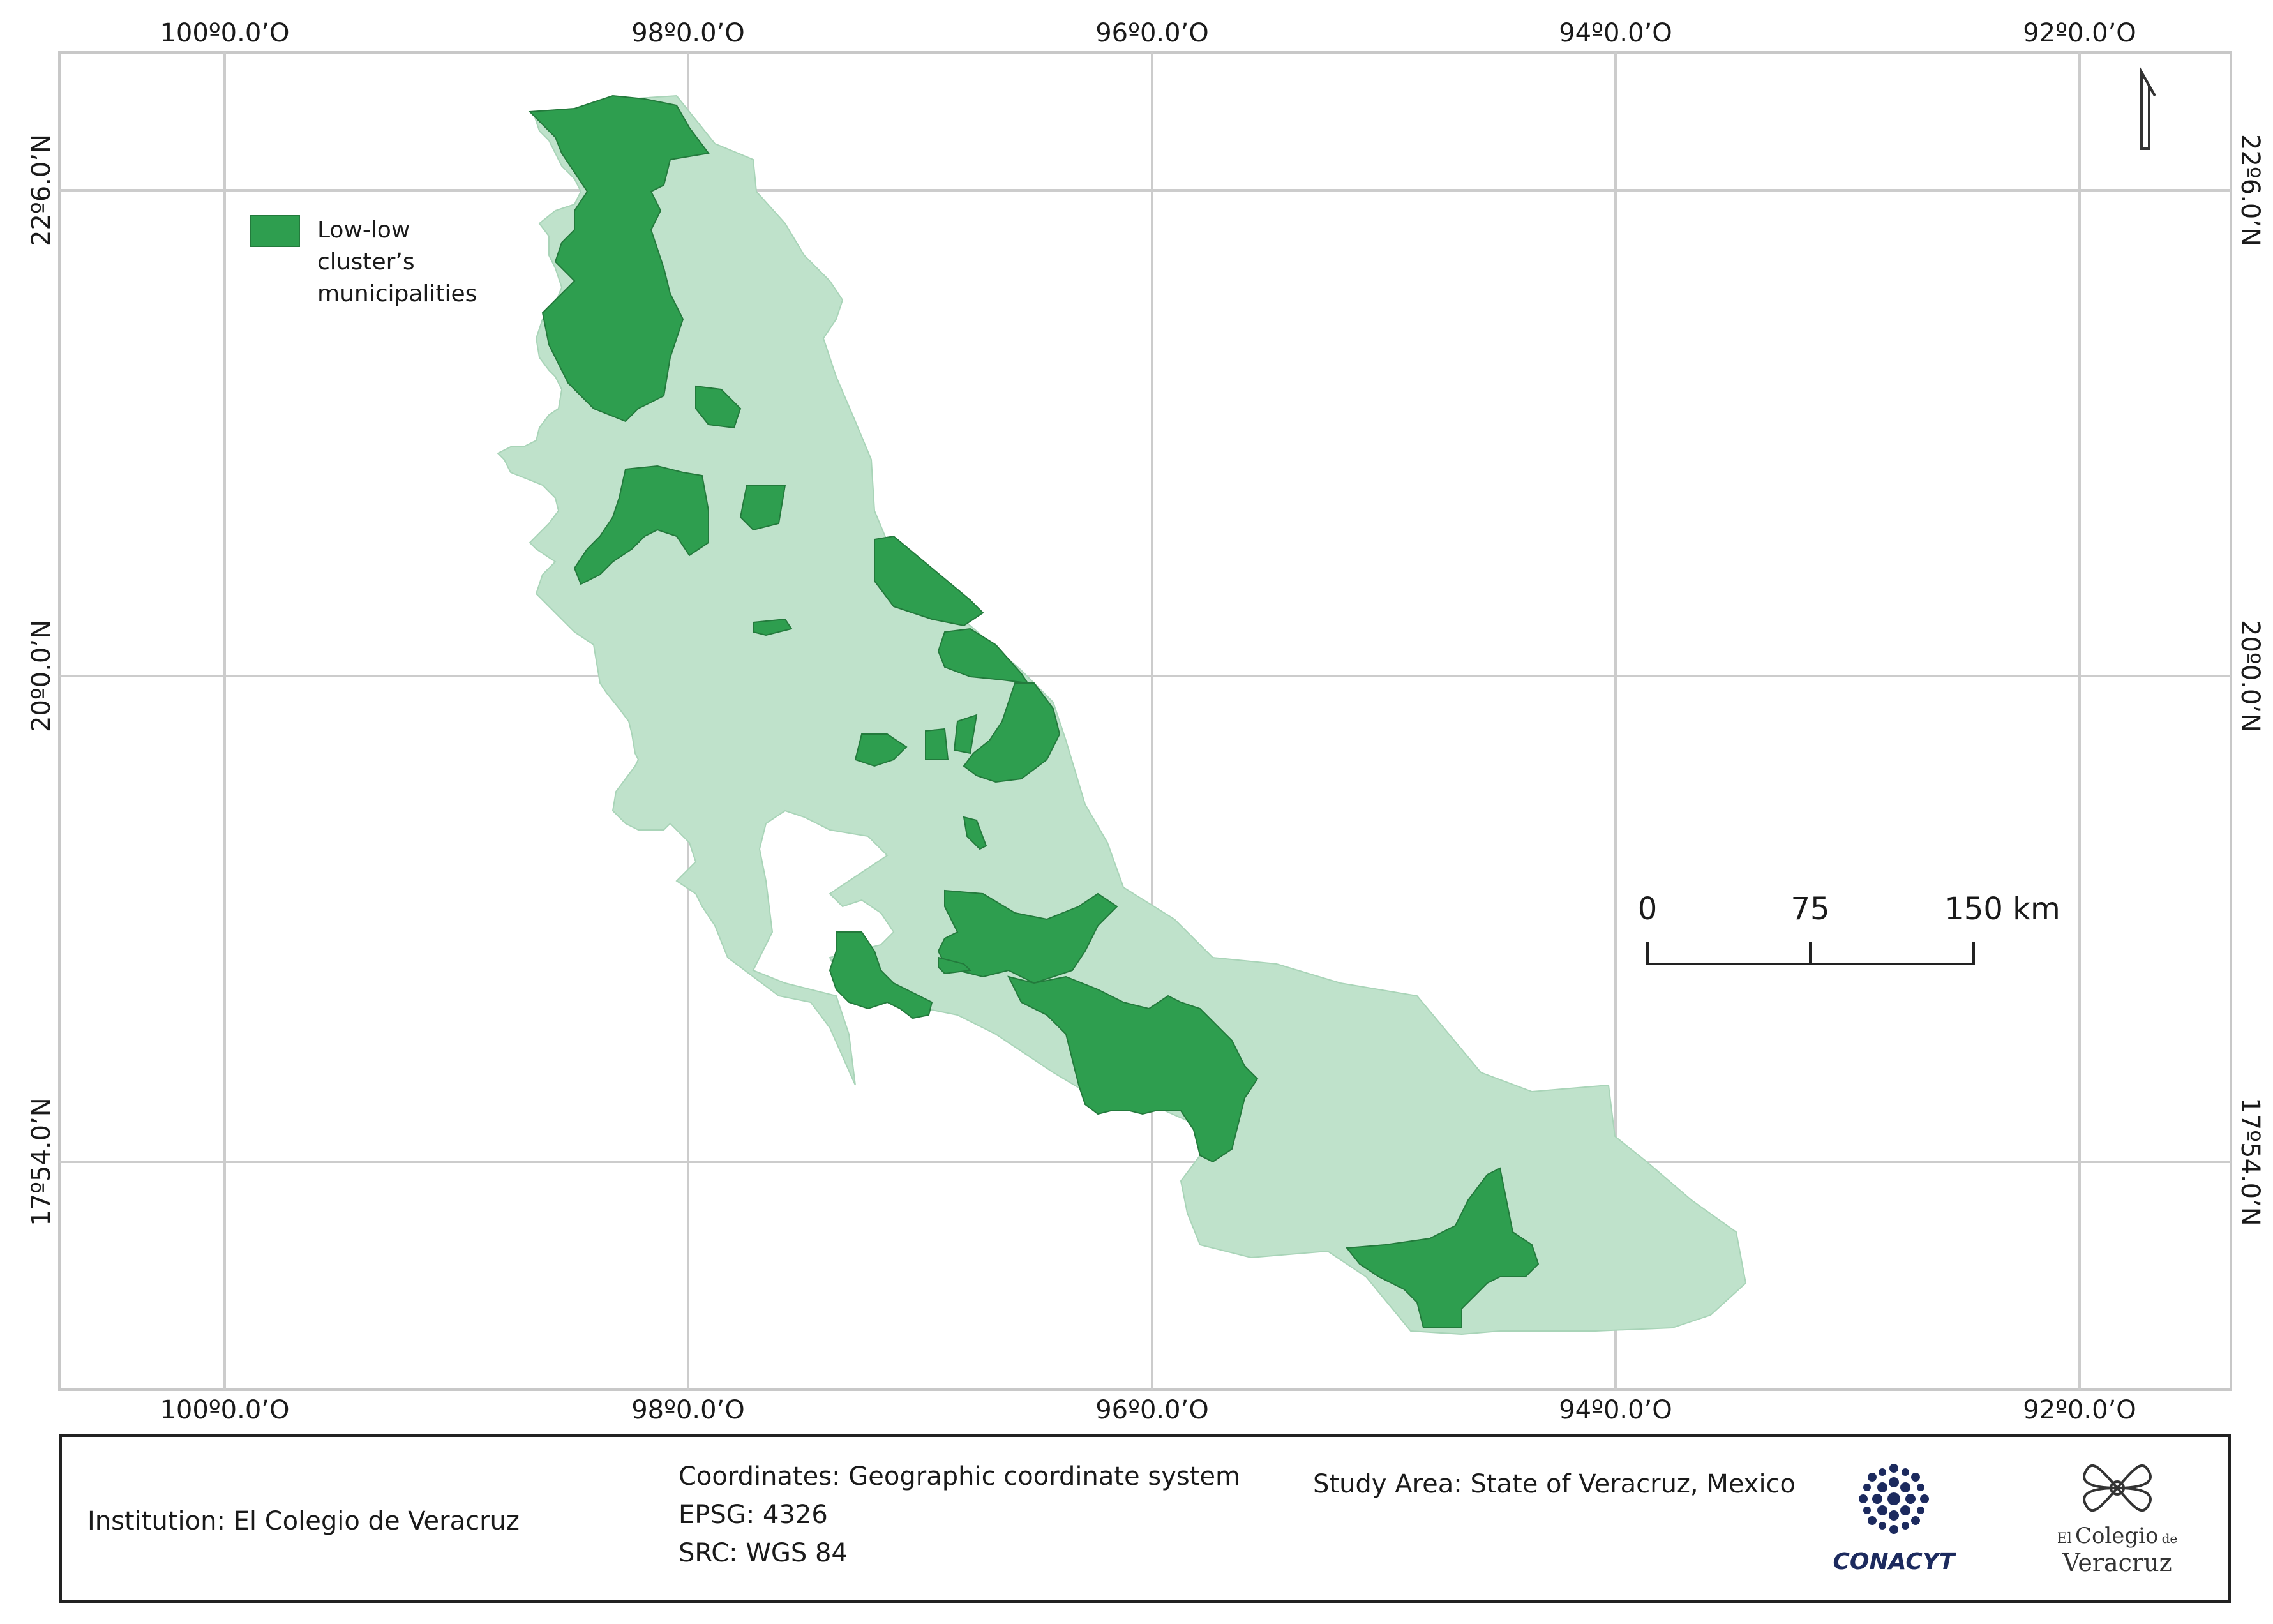 This screenshot has width=2273, height=1624. I want to click on right-lat-label: 22º6.0’N, so click(2250, 190).